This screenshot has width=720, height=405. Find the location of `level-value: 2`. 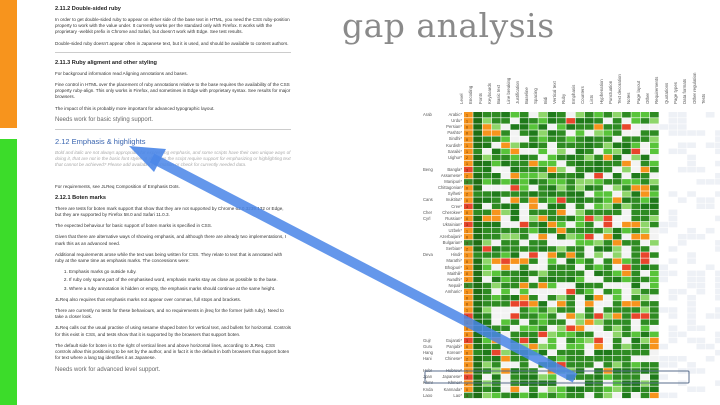

level-value: 2 is located at coordinates (467, 359).